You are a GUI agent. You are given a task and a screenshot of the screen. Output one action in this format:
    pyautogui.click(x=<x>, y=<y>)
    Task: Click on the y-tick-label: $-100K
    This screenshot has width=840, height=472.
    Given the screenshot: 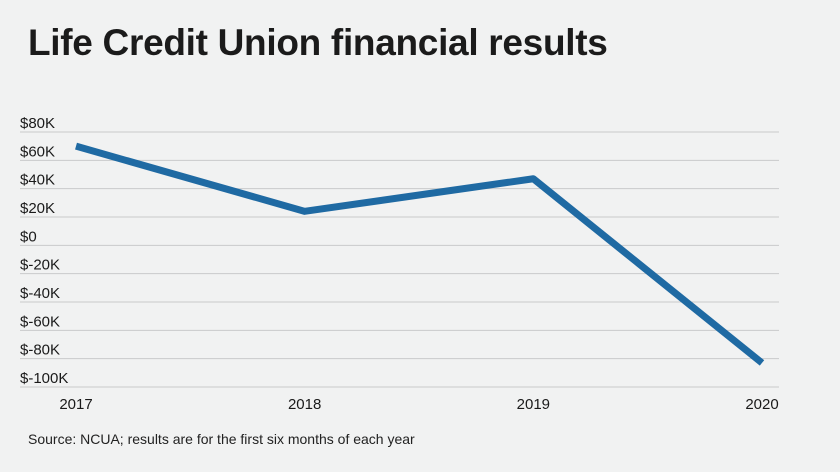 What is the action you would take?
    pyautogui.click(x=44, y=378)
    